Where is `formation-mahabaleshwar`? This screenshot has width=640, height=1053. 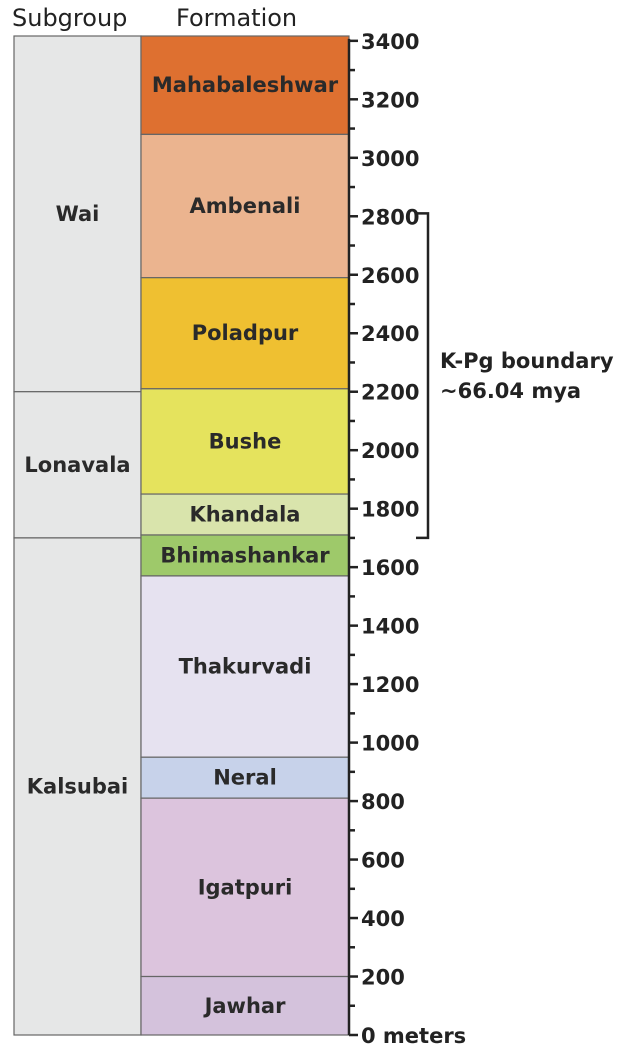 formation-mahabaleshwar is located at coordinates (245, 85).